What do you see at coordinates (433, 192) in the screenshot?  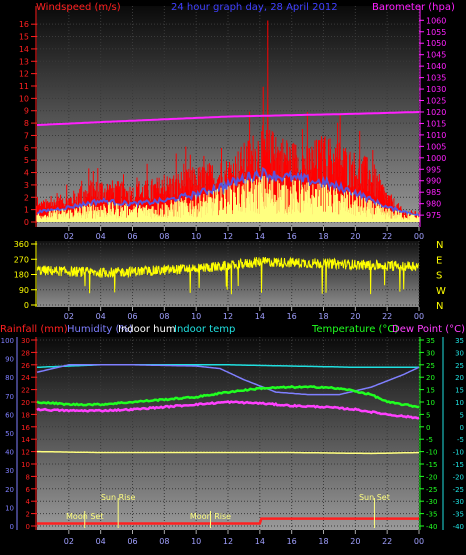 I see `baro-tick-label: 985` at bounding box center [433, 192].